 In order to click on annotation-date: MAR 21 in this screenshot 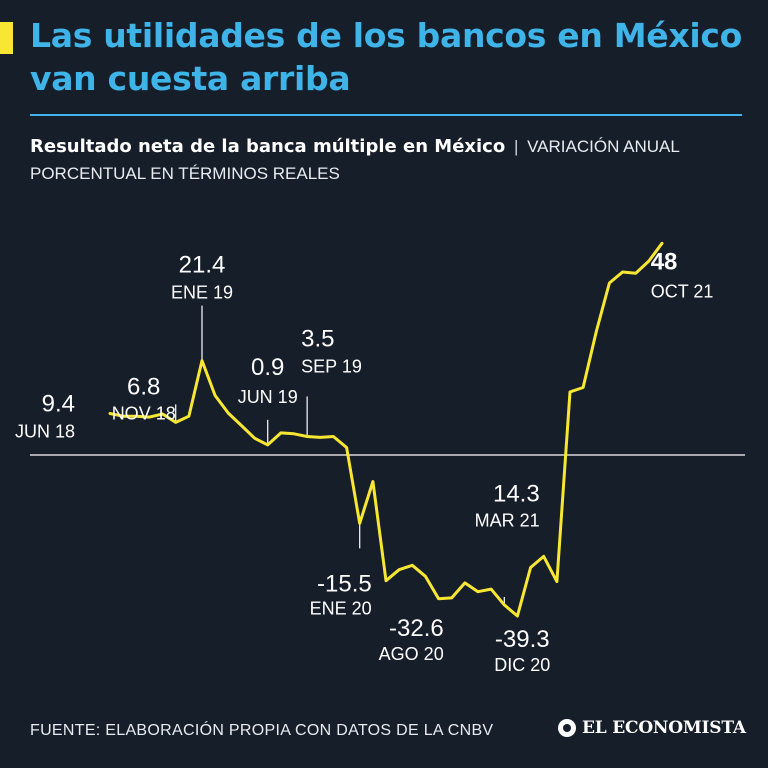, I will do `click(507, 520)`.